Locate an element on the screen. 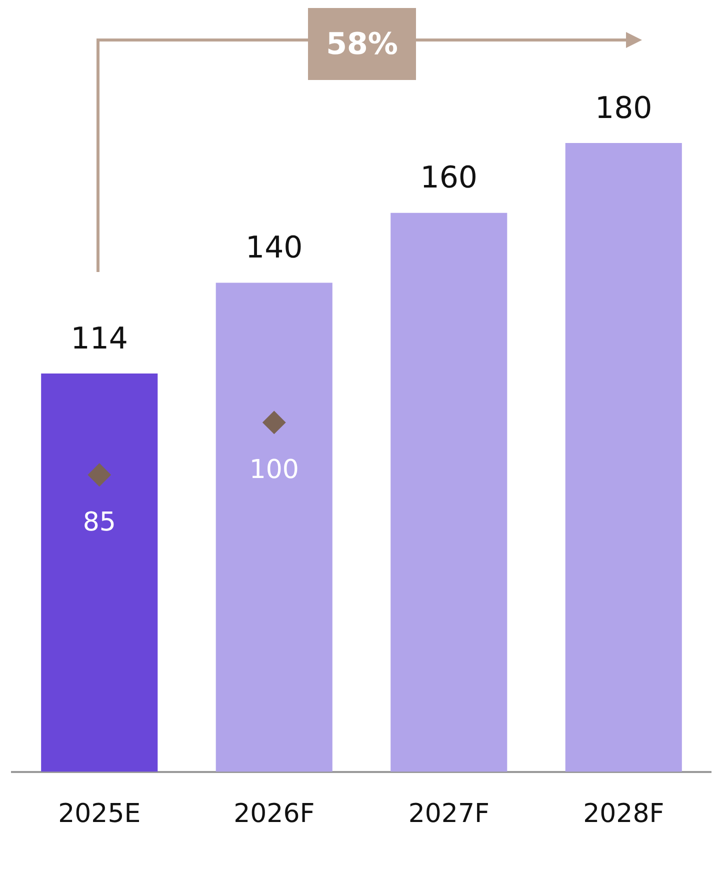  x-tick-label: 2028F is located at coordinates (623, 814).